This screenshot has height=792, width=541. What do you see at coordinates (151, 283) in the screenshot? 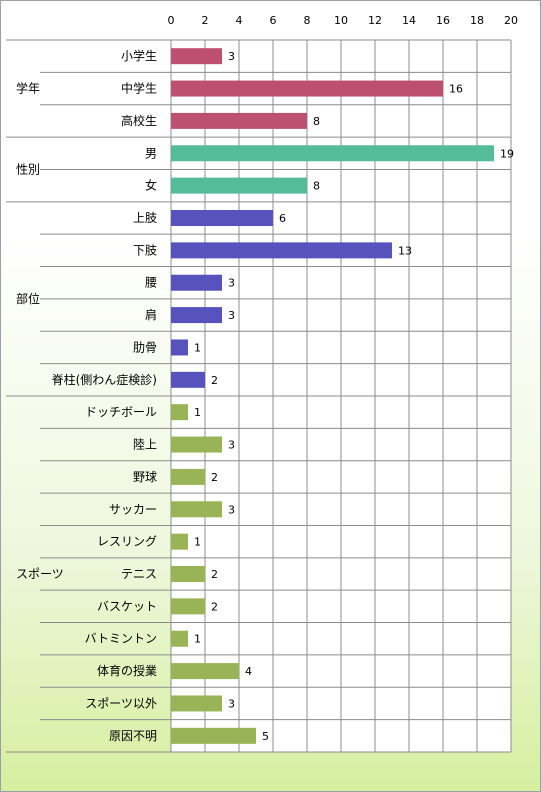
I see `category-label: 腰` at bounding box center [151, 283].